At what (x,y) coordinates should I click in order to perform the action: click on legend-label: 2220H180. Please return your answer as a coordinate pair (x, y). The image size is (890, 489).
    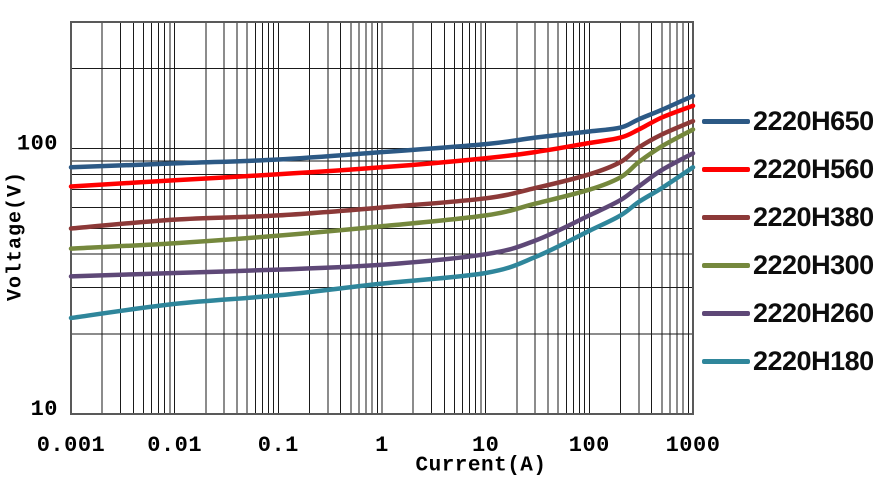
    Looking at the image, I should click on (813, 360).